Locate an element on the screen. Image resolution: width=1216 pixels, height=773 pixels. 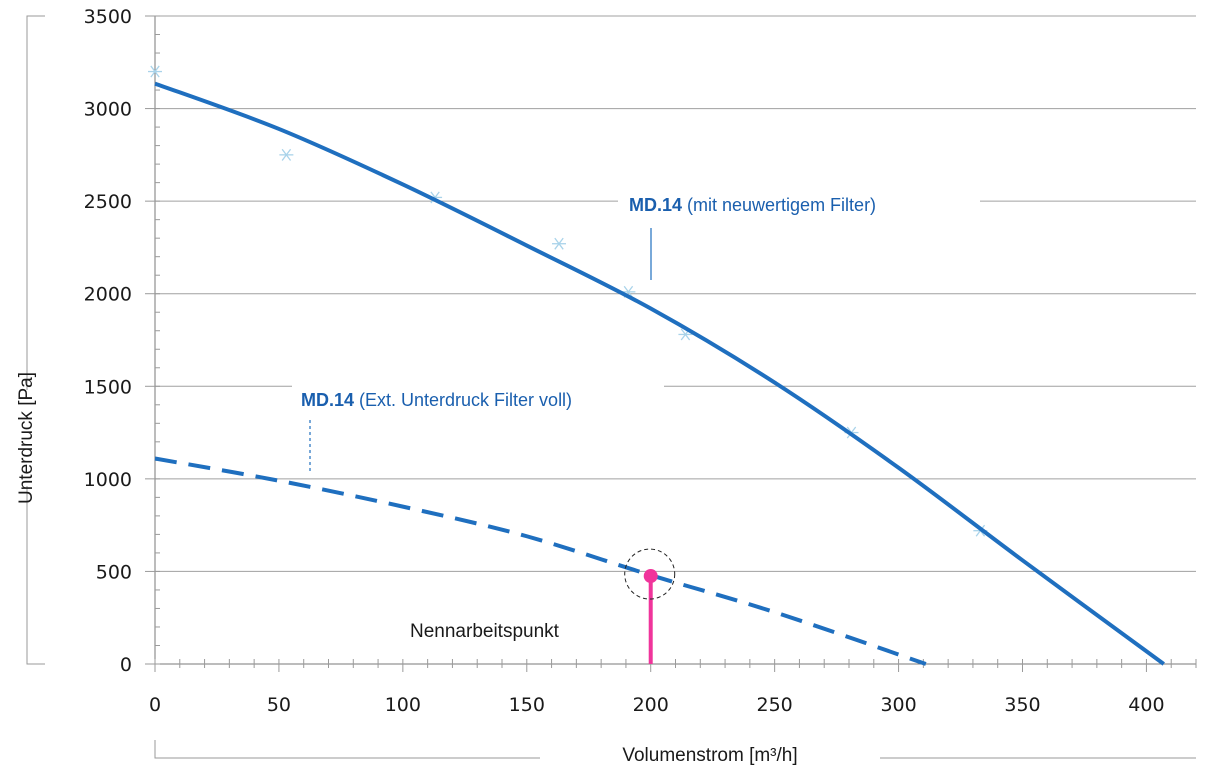
left-bracket-top is located at coordinates (35, 202).